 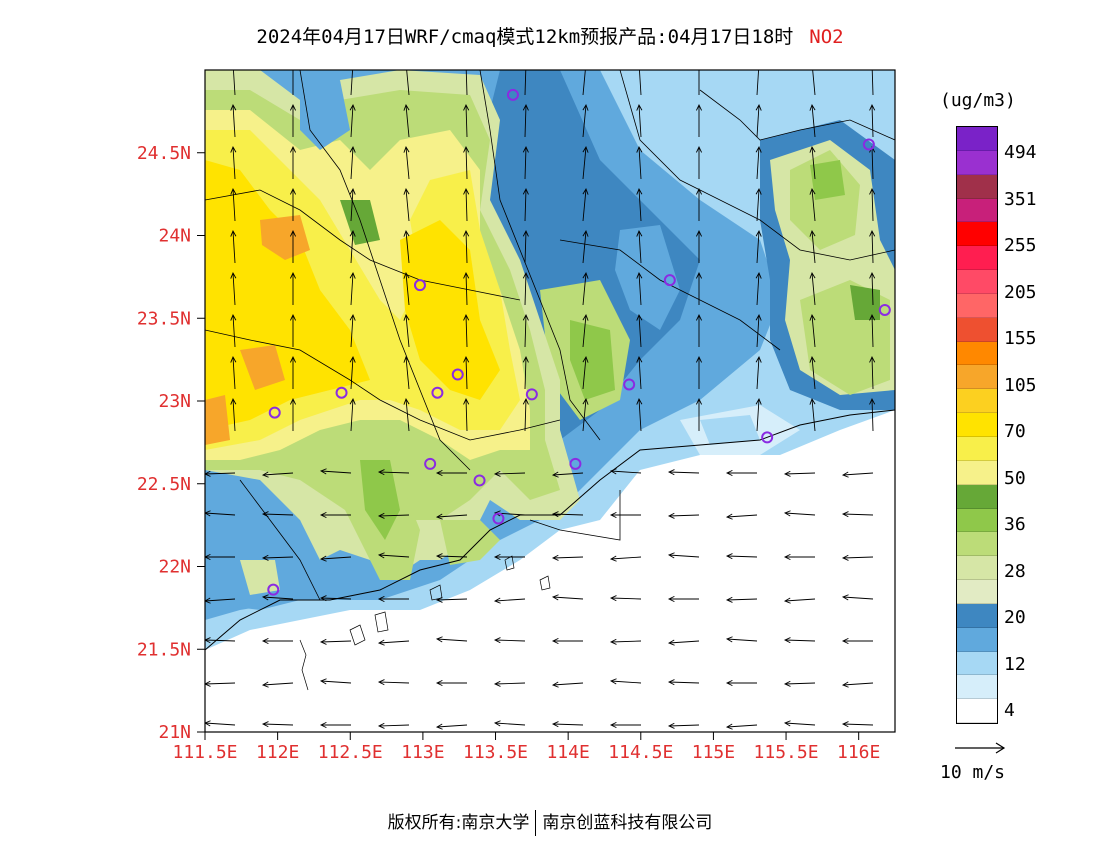 I want to click on legend-unit: (ug/m3), so click(x=978, y=100).